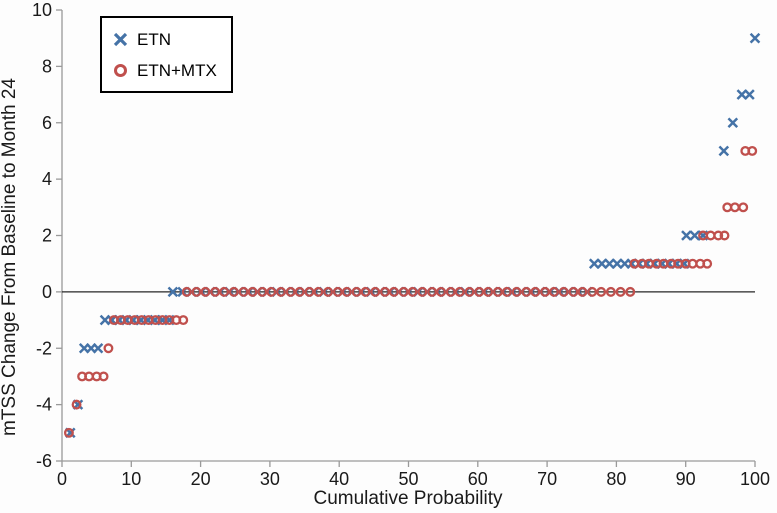 Image resolution: width=777 pixels, height=513 pixels. What do you see at coordinates (755, 479) in the screenshot?
I see `x-tick-label: 100` at bounding box center [755, 479].